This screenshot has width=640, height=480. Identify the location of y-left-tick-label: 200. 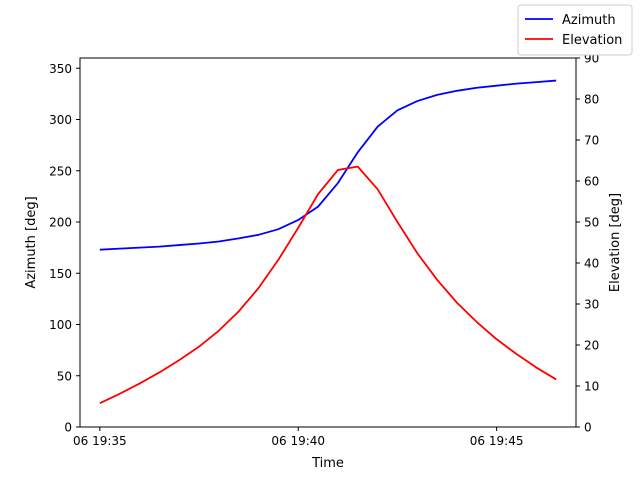
(60, 223).